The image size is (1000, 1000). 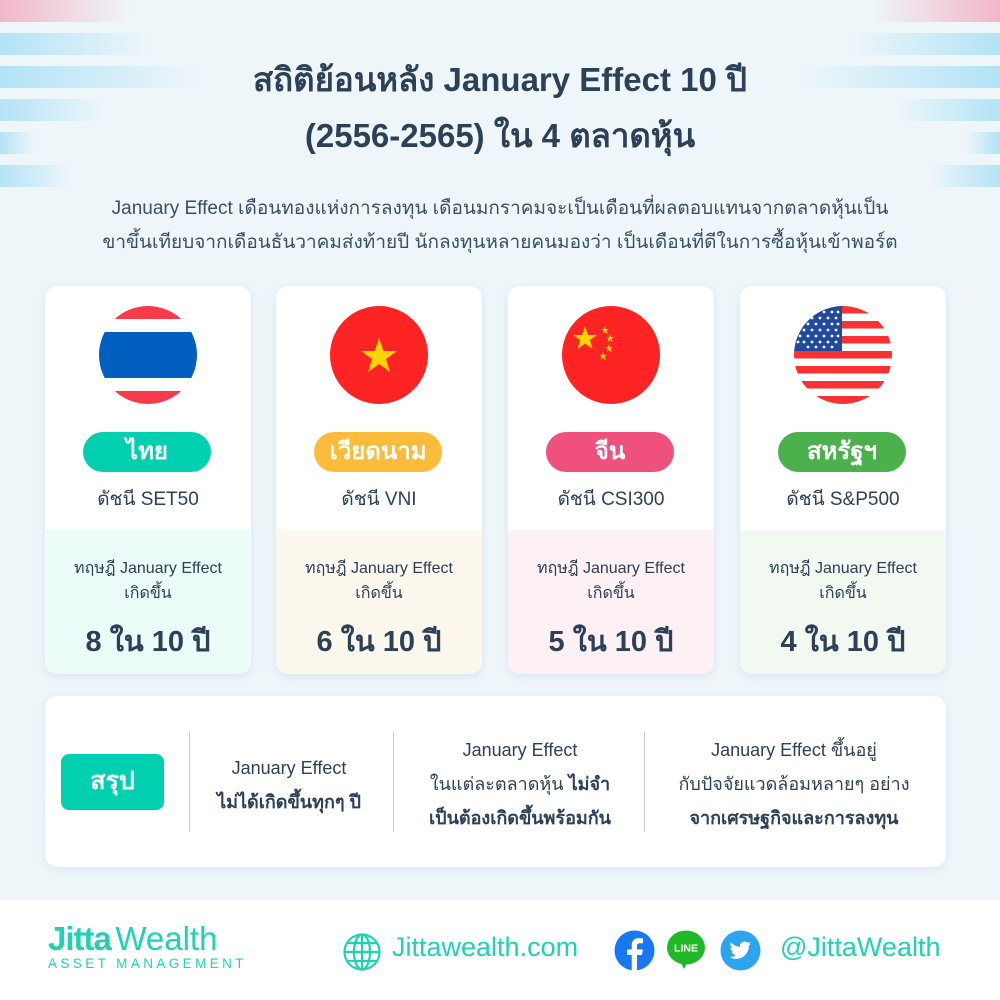 What do you see at coordinates (379, 642) in the screenshot?
I see `occurrence-stat: 6 ใน 10 ปี` at bounding box center [379, 642].